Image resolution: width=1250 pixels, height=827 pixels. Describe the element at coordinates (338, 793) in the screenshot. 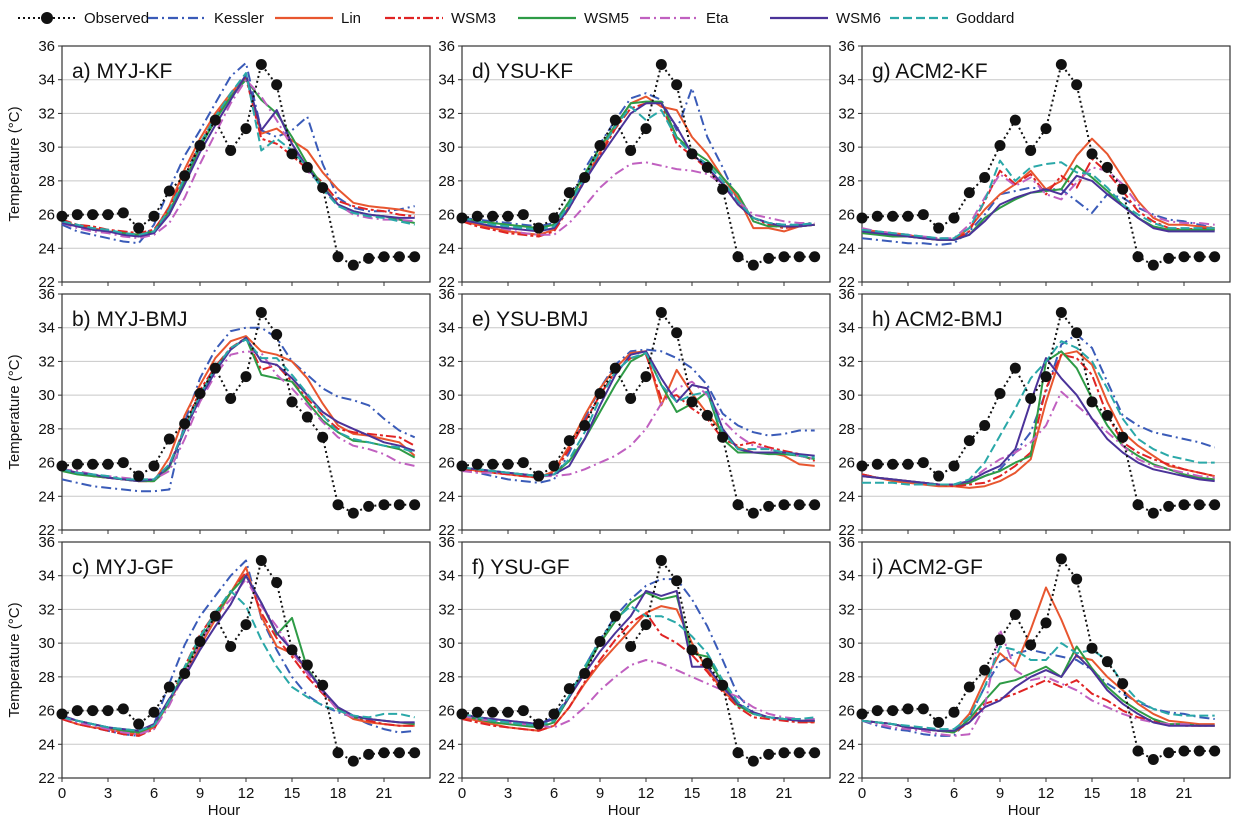

I see `x-tick-label: 18` at that location.